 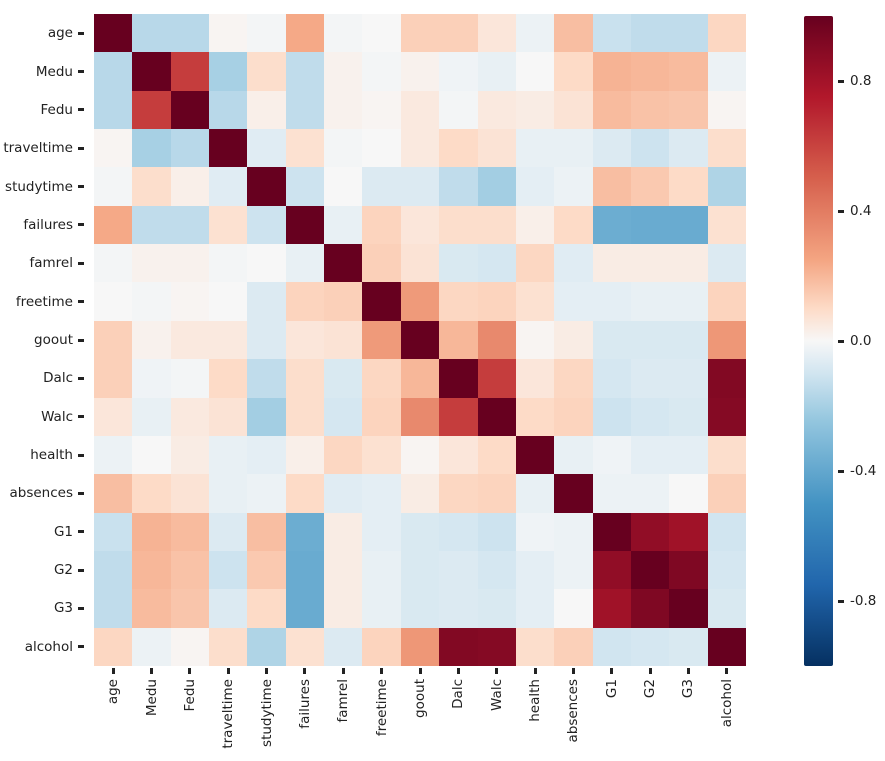 I want to click on x-tick-label: age, so click(x=113, y=686).